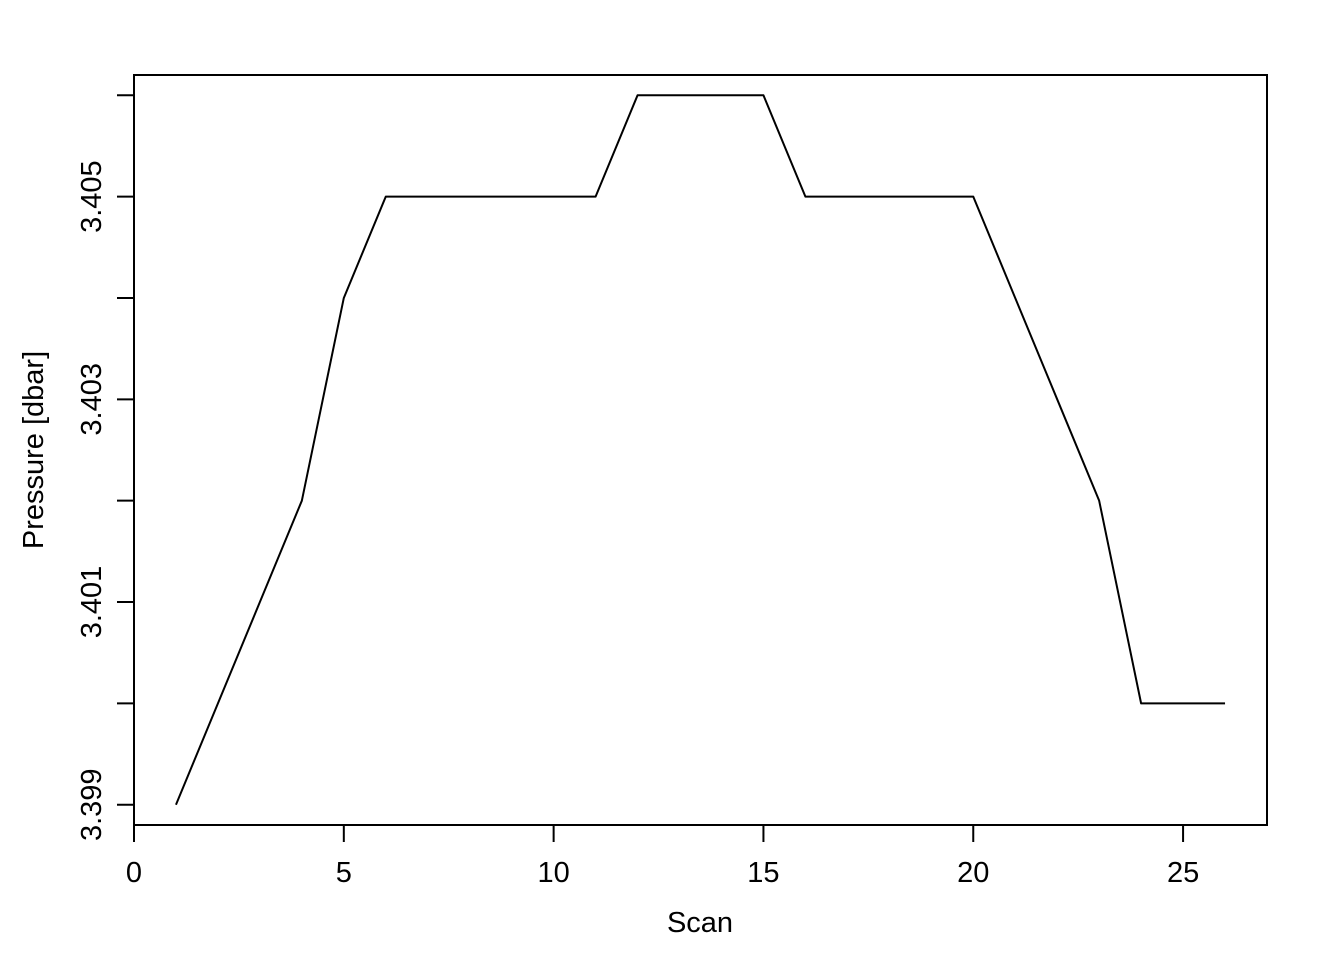 This screenshot has height=960, width=1344. What do you see at coordinates (700, 923) in the screenshot?
I see `x-axis-title: Scan` at bounding box center [700, 923].